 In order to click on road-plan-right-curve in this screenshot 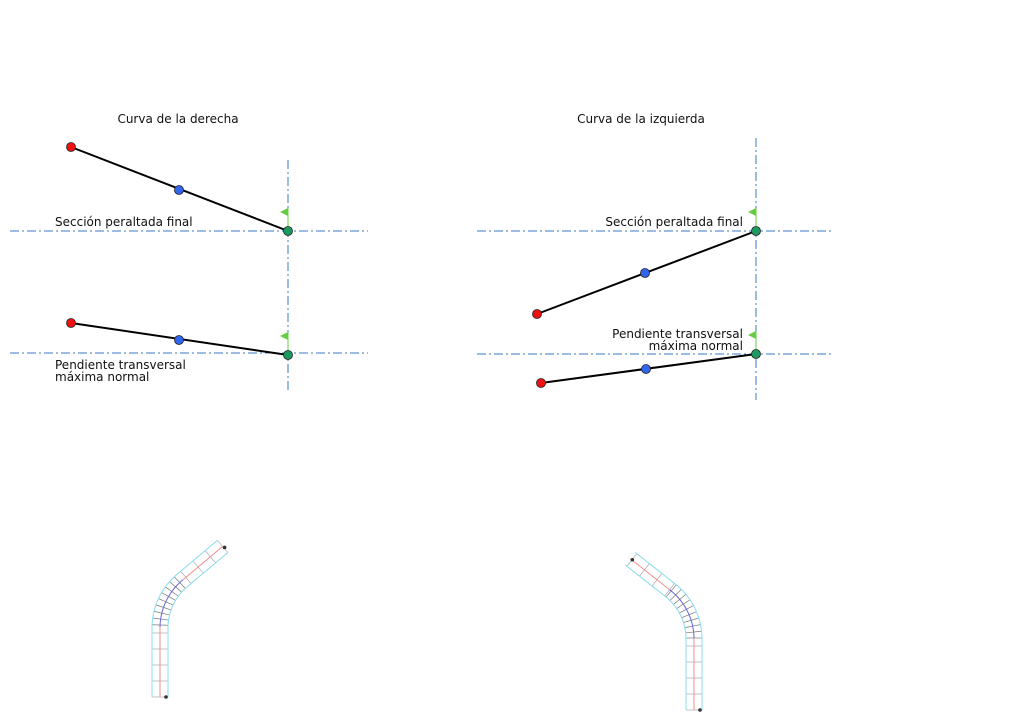, I will do `click(190, 619)`.